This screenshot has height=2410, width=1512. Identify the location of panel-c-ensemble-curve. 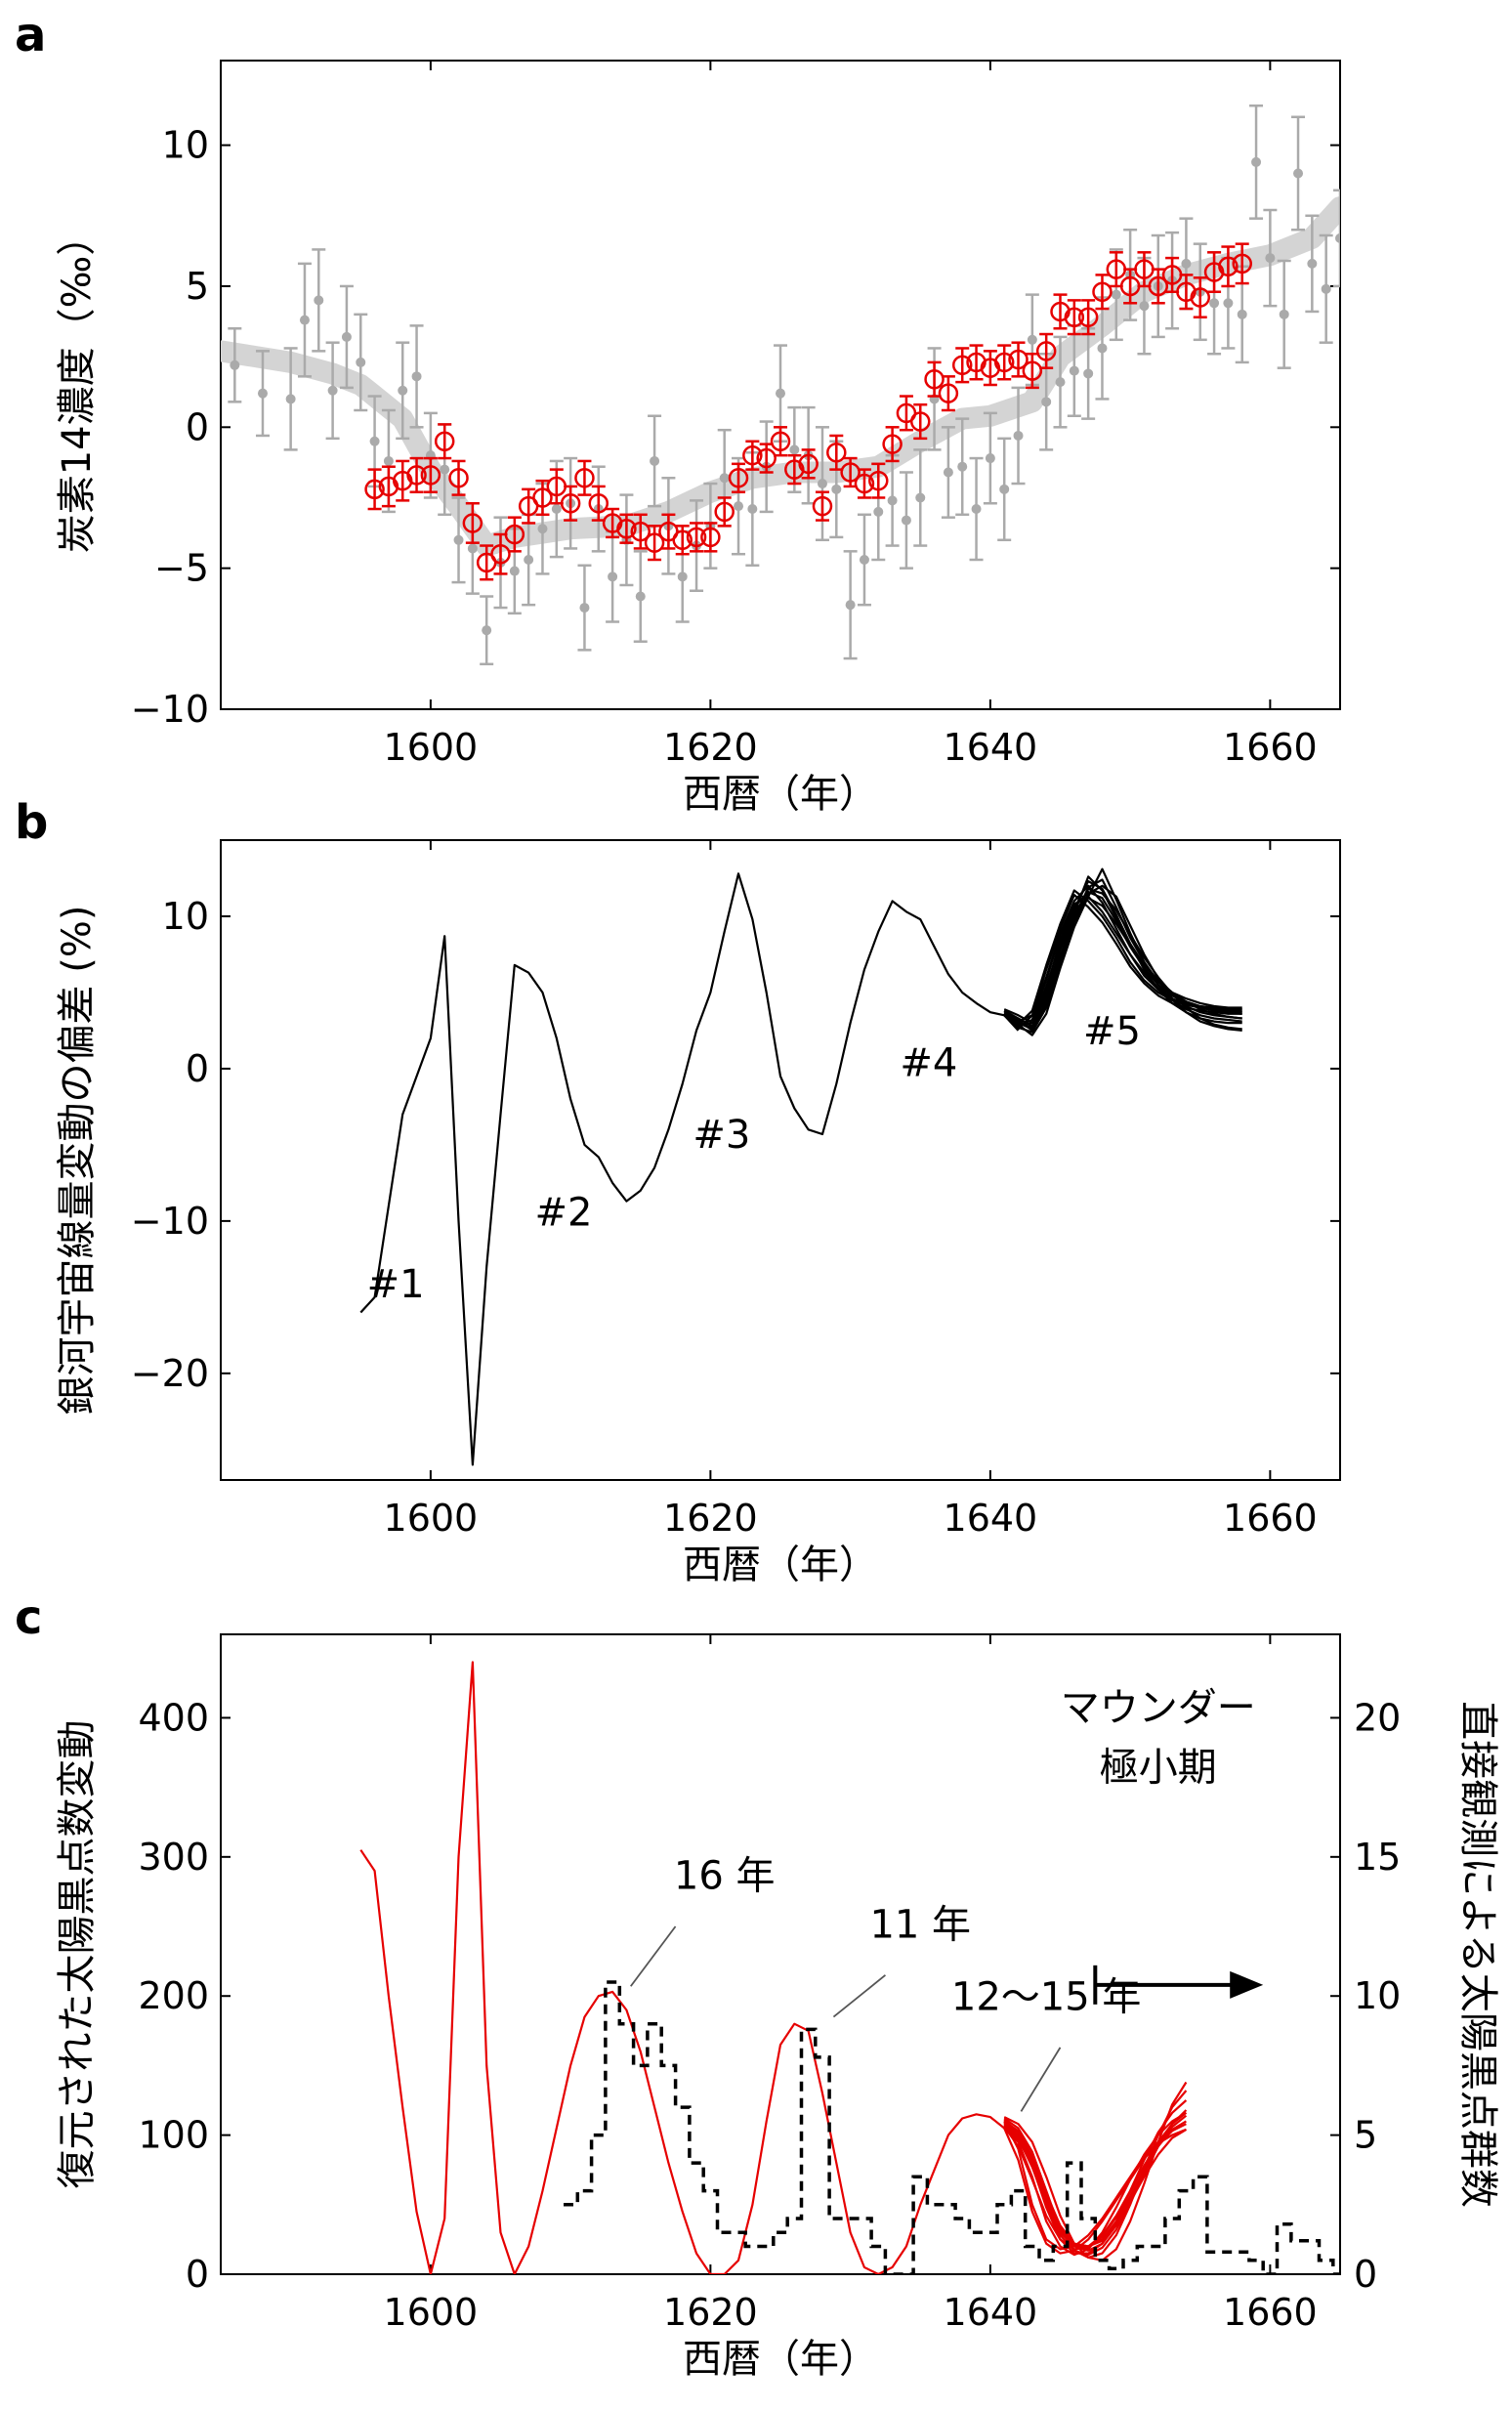
(1095, 2181).